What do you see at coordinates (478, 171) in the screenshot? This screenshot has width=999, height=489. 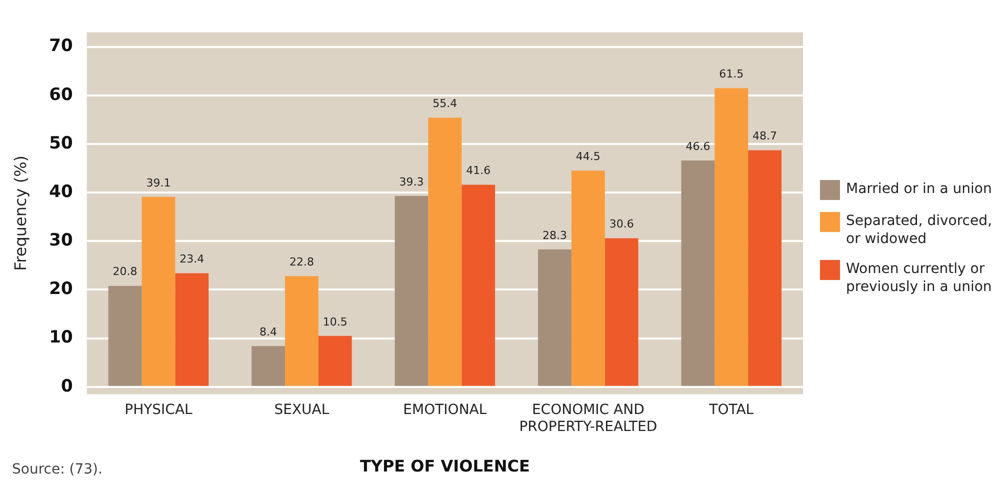 I see `data-label: 41.6` at bounding box center [478, 171].